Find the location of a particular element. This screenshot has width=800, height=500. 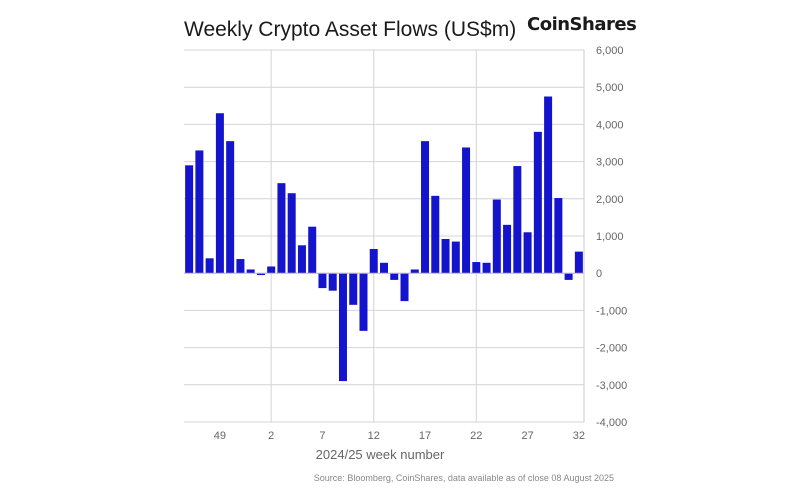

y-tick-label: -4,000 is located at coordinates (611, 423).